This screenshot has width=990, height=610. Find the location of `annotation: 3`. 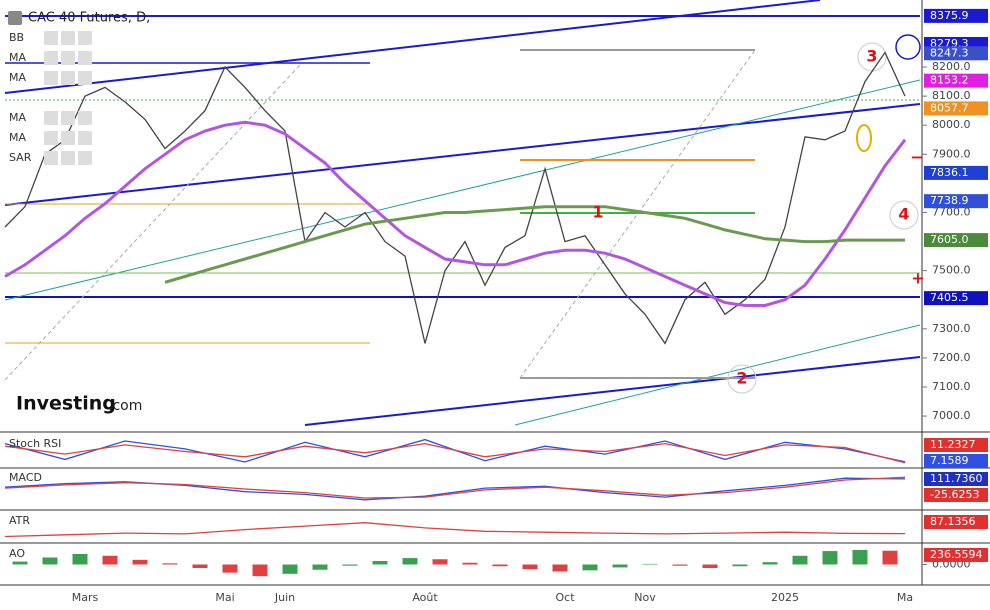

annotation: 3 is located at coordinates (871, 56).